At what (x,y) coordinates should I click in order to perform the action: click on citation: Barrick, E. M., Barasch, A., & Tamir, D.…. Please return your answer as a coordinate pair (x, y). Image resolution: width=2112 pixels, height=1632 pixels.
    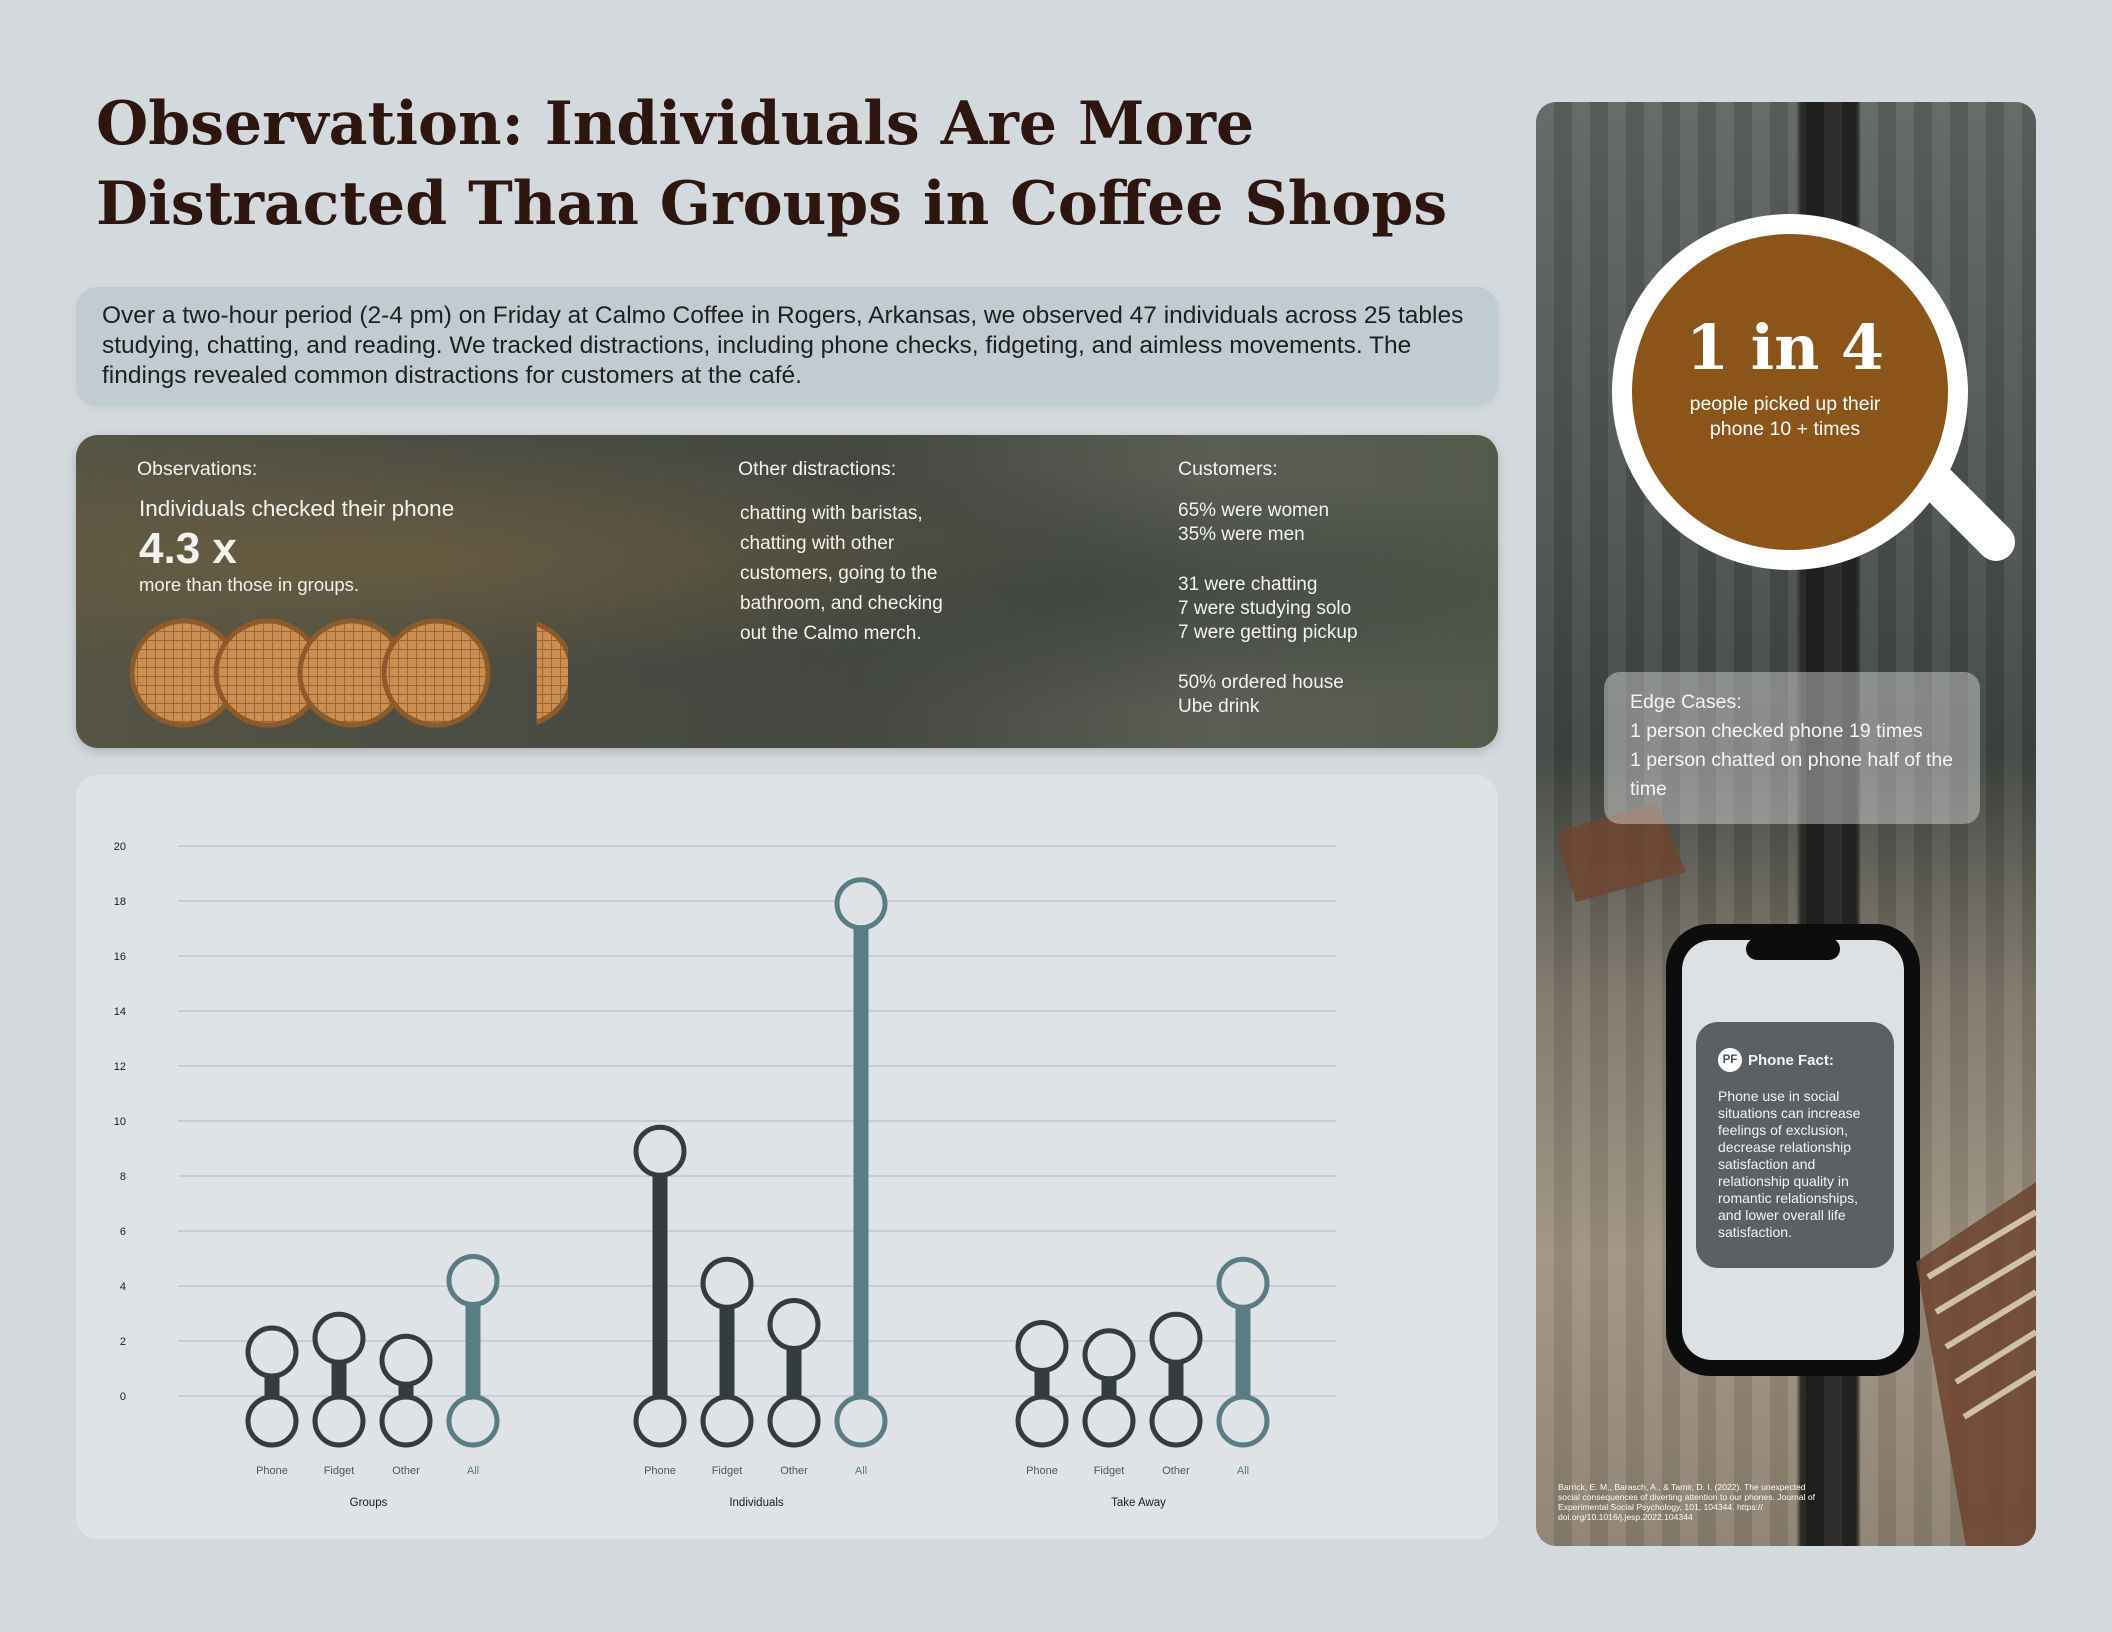
    Looking at the image, I should click on (1687, 1502).